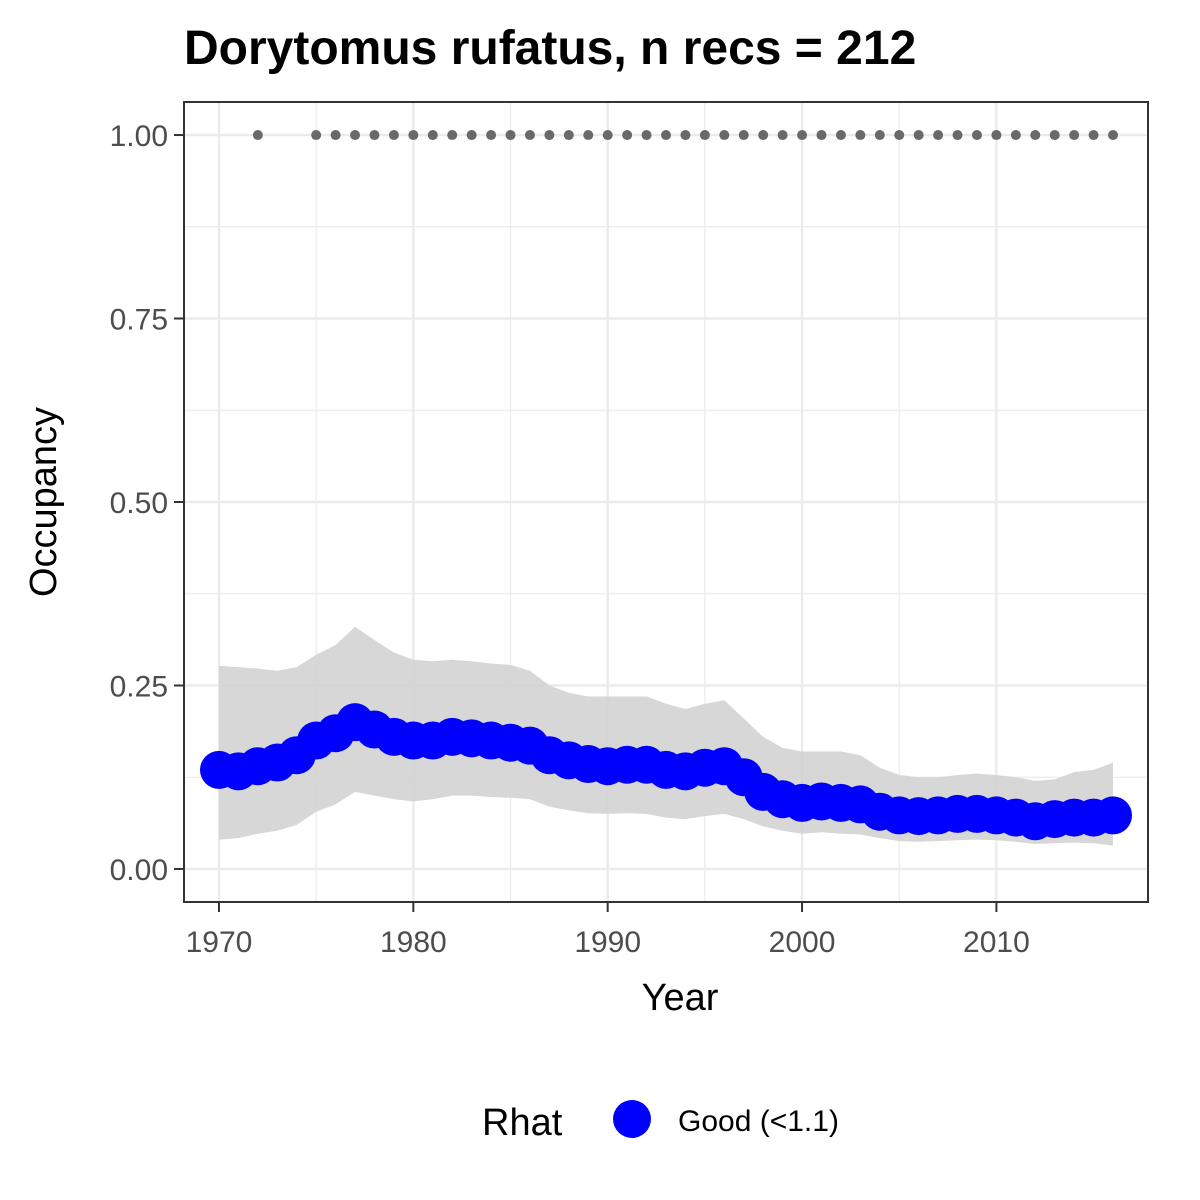  What do you see at coordinates (139, 136) in the screenshot?
I see `y-tick-label: 1.00` at bounding box center [139, 136].